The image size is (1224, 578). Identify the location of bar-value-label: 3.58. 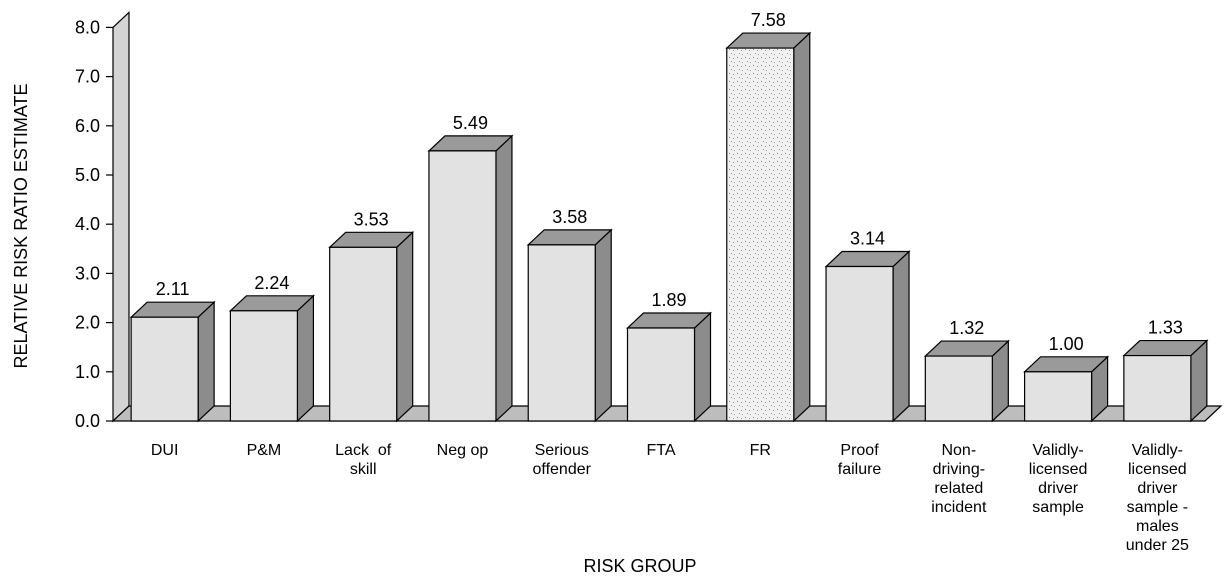
(569, 217).